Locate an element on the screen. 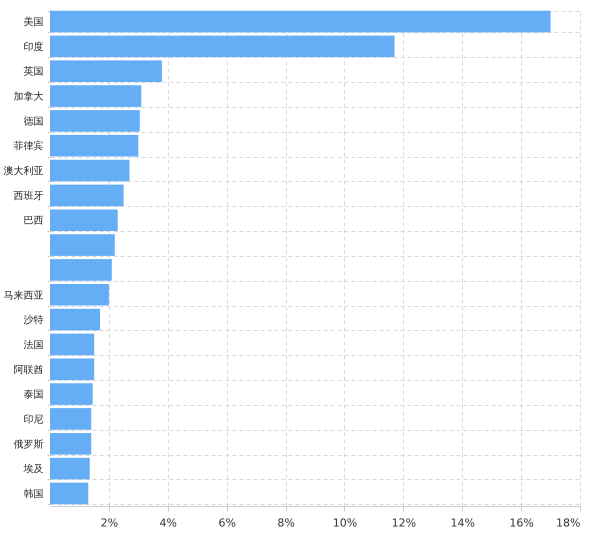 The width and height of the screenshot is (612, 533). y-tick-label: 俄罗斯 is located at coordinates (29, 444).